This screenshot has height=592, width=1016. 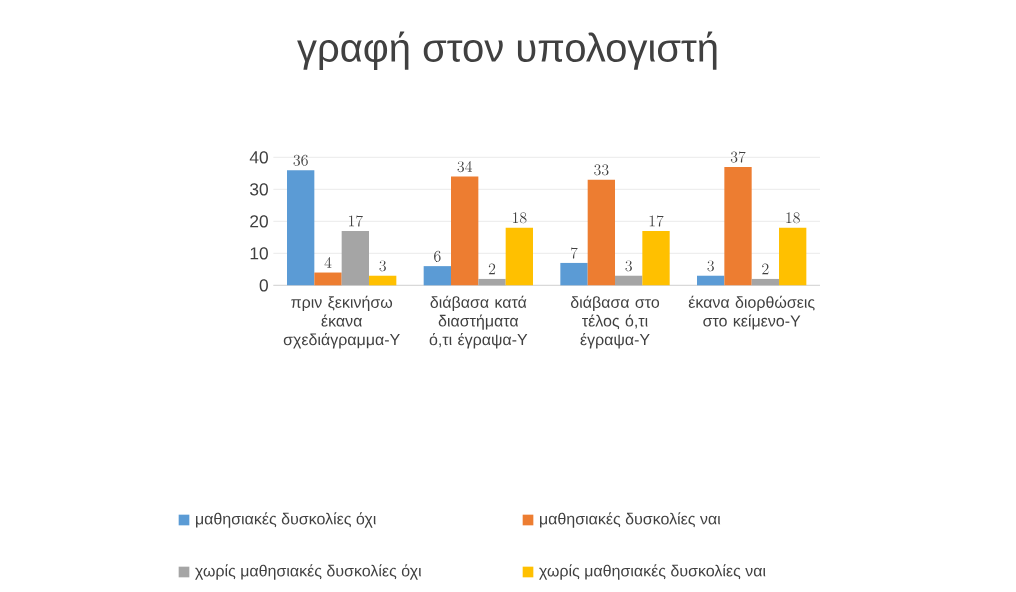 I want to click on data-label: 33, so click(x=601, y=170).